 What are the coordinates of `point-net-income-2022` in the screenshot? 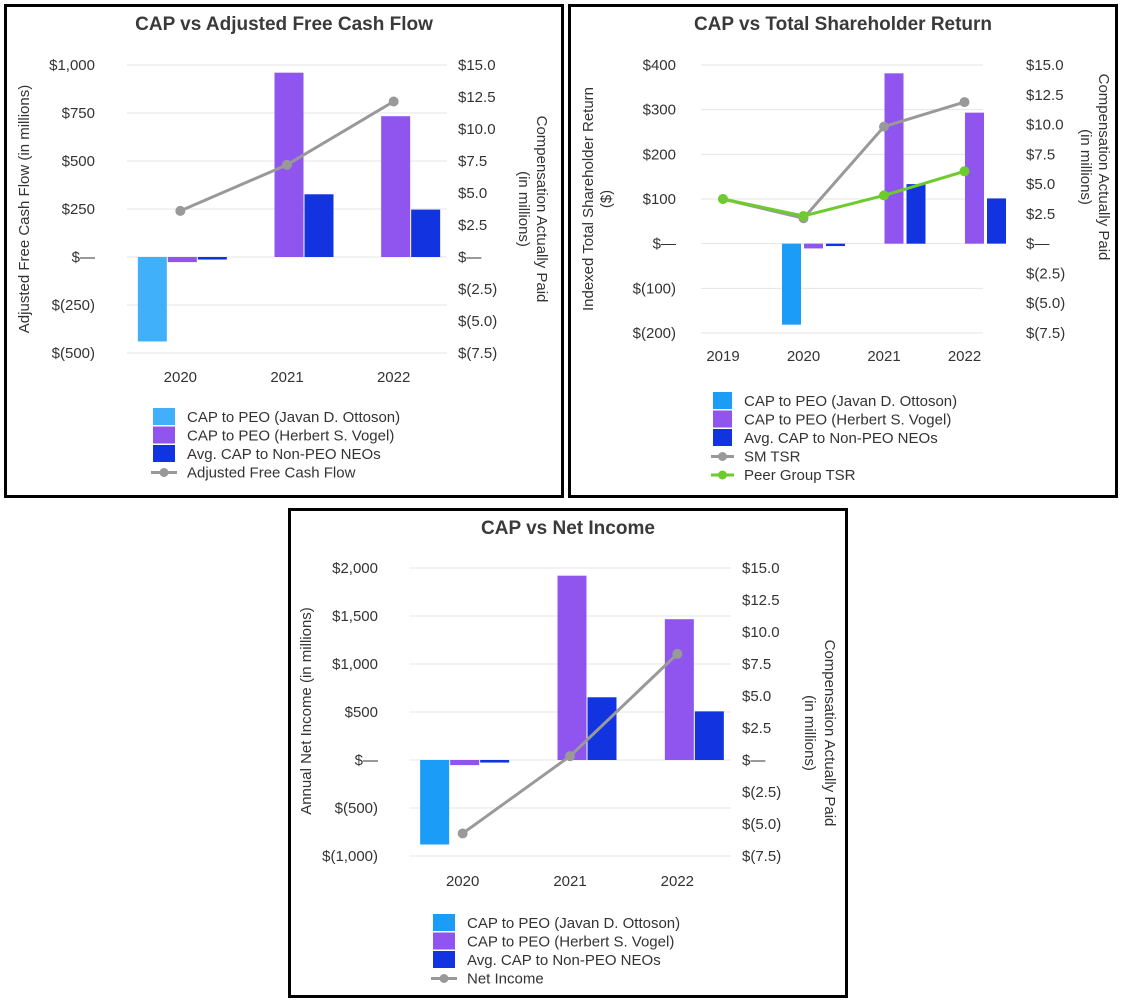 It's located at (677, 653).